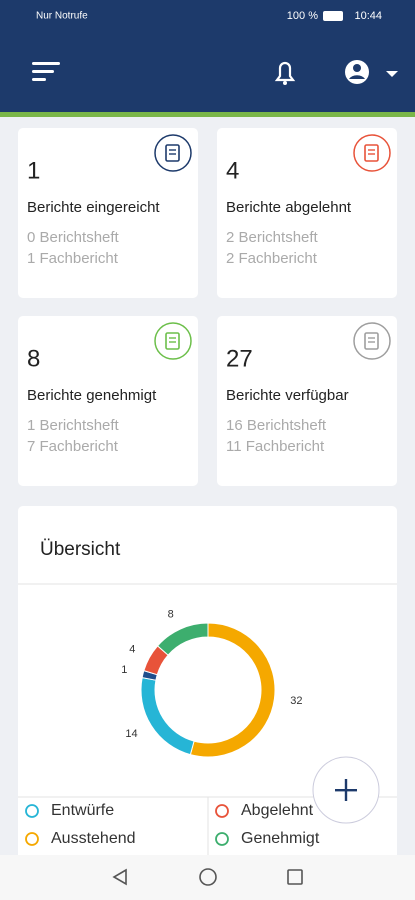 Image resolution: width=415 pixels, height=900 pixels. Describe the element at coordinates (132, 650) in the screenshot. I see `value-label: 4` at that location.